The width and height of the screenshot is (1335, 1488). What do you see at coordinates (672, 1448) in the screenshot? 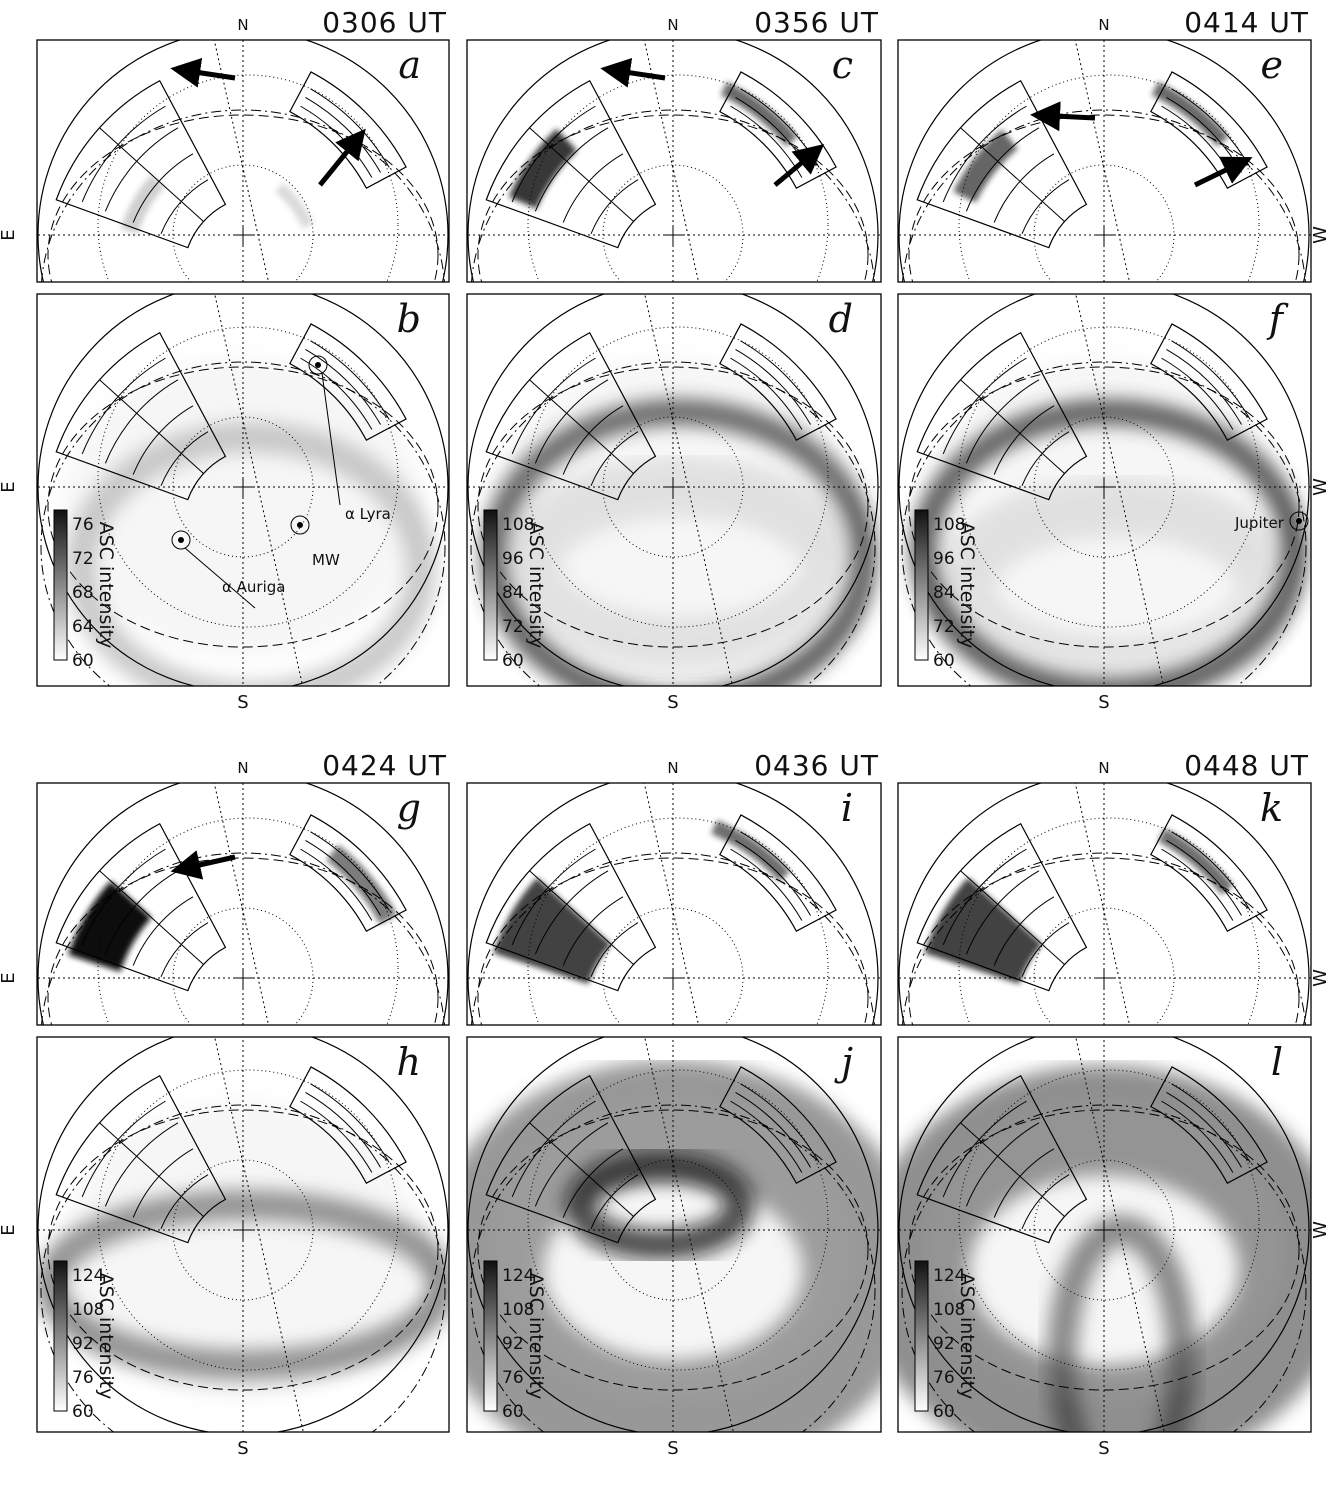
I see `south-label: S` at bounding box center [672, 1448].